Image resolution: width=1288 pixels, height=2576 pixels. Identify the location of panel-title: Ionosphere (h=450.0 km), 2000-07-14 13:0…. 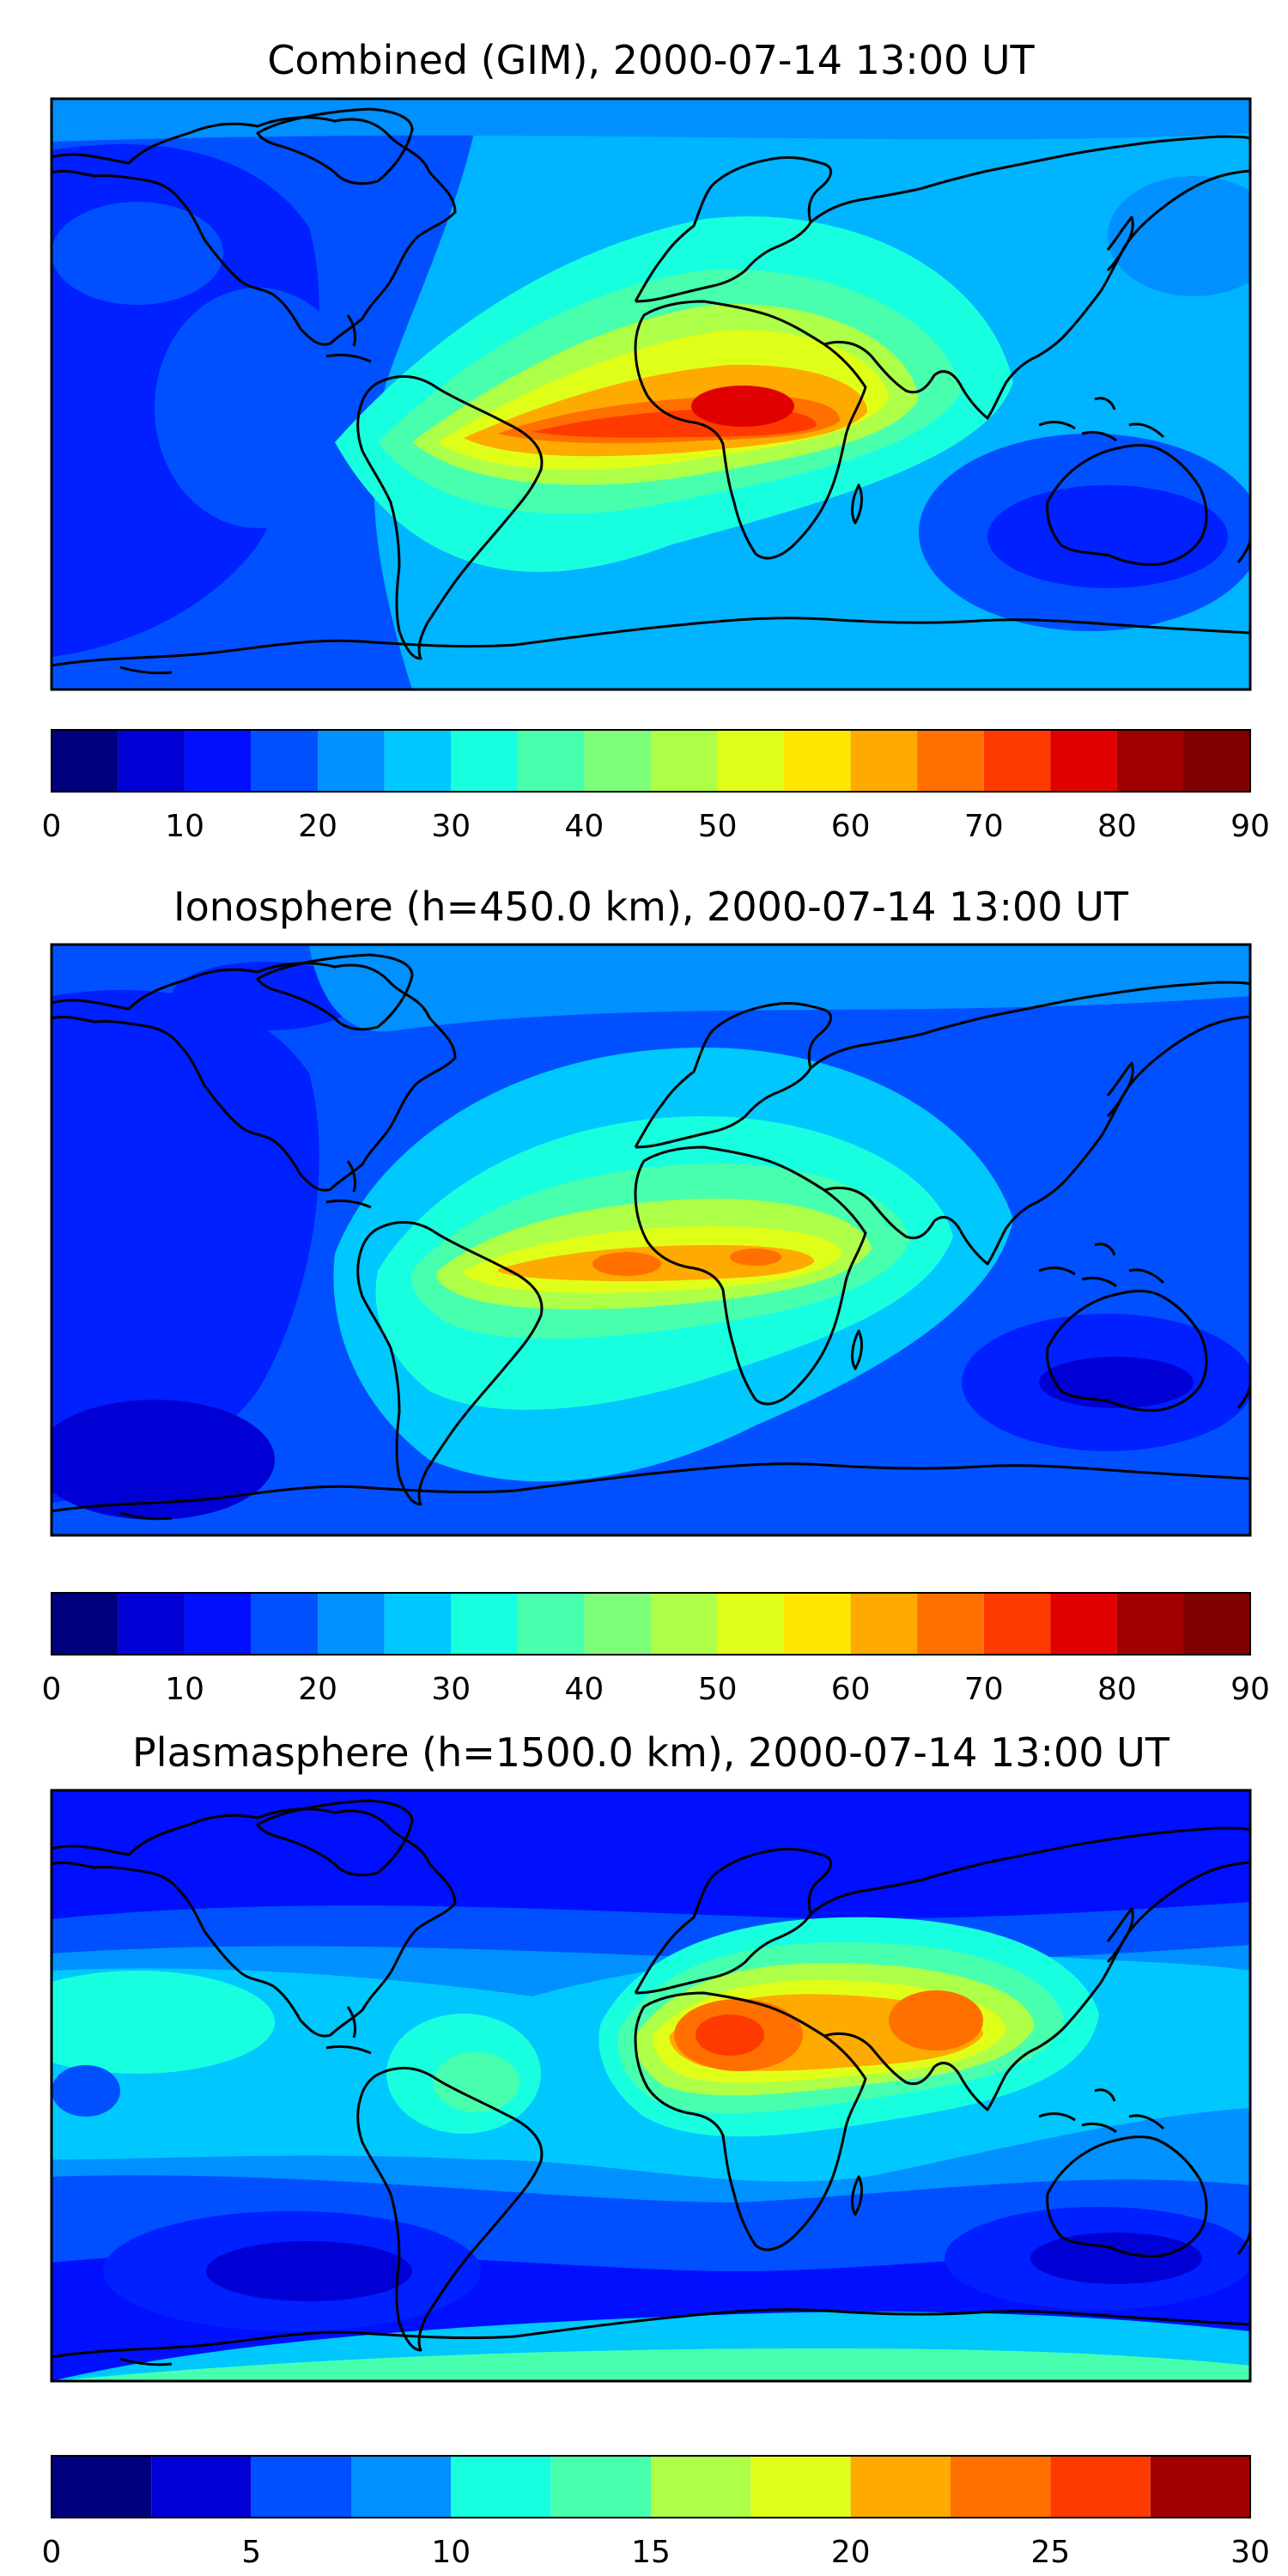
(651, 907).